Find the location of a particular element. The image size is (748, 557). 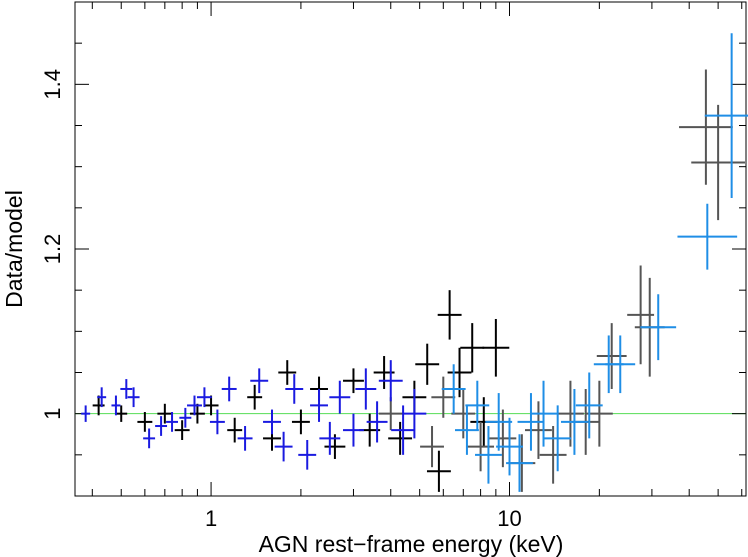

y-tick-label: 1.4 is located at coordinates (52, 84).